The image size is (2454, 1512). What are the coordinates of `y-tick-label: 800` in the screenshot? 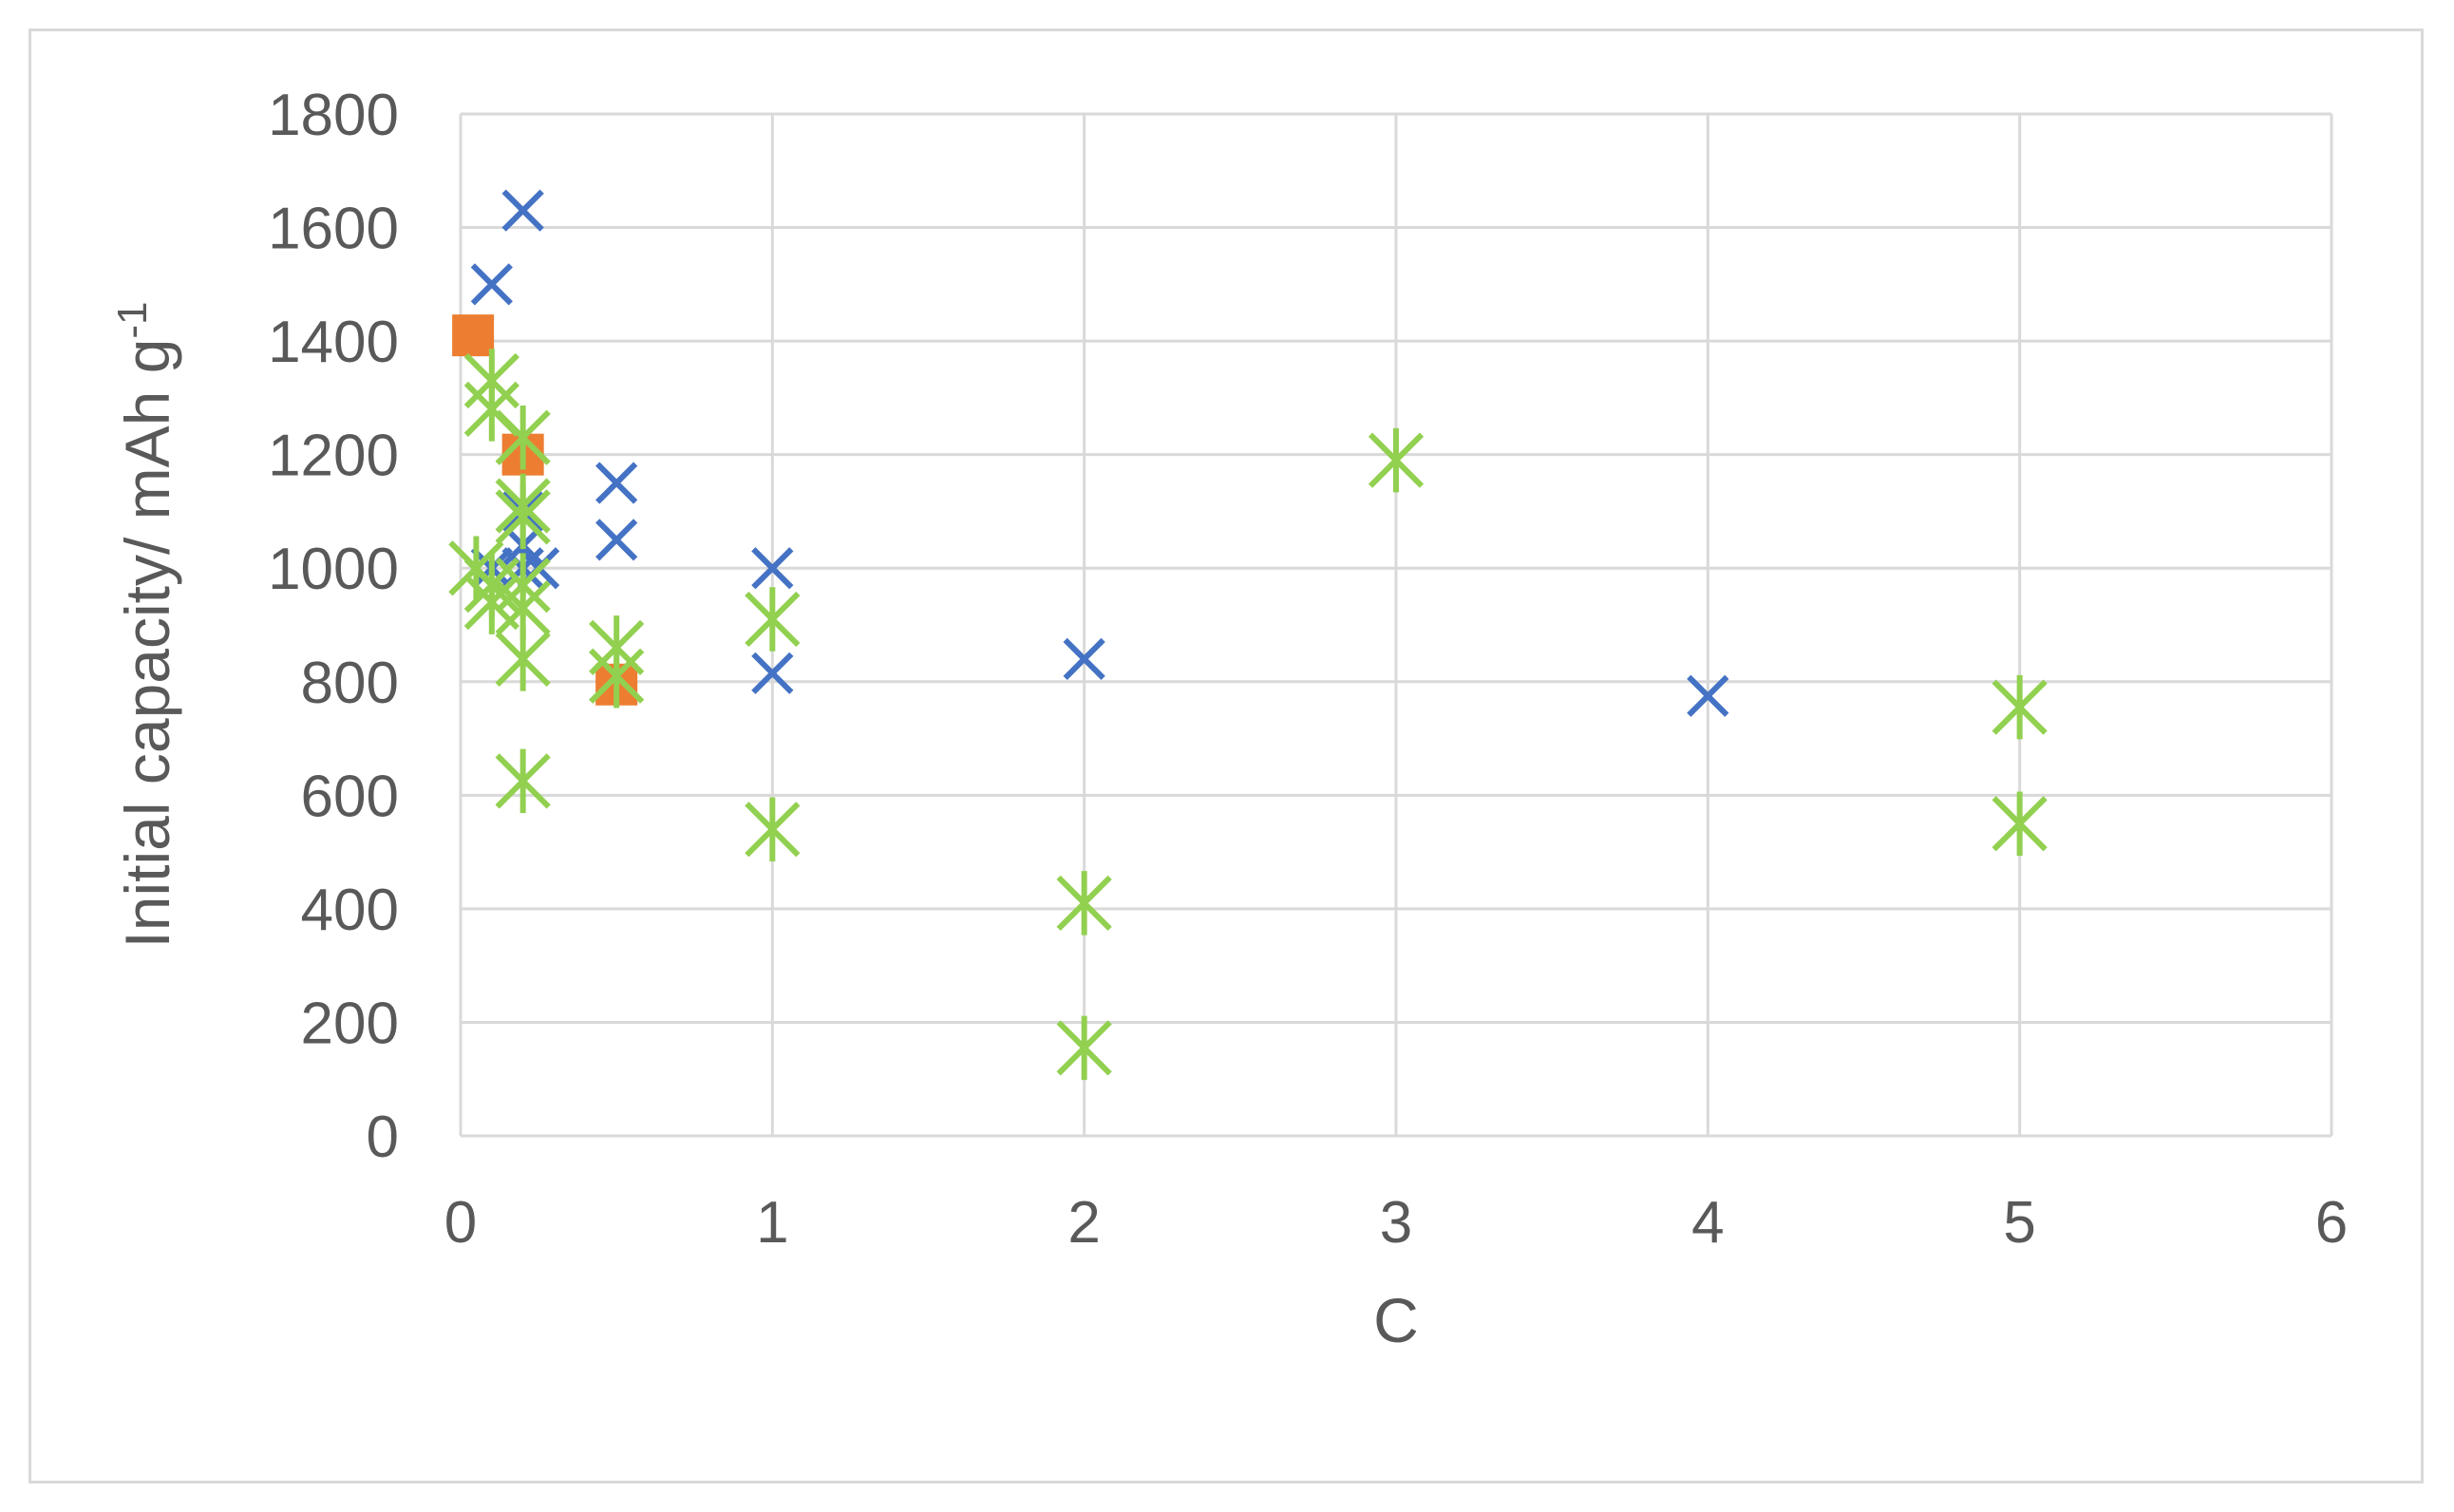 It's located at (350, 684).